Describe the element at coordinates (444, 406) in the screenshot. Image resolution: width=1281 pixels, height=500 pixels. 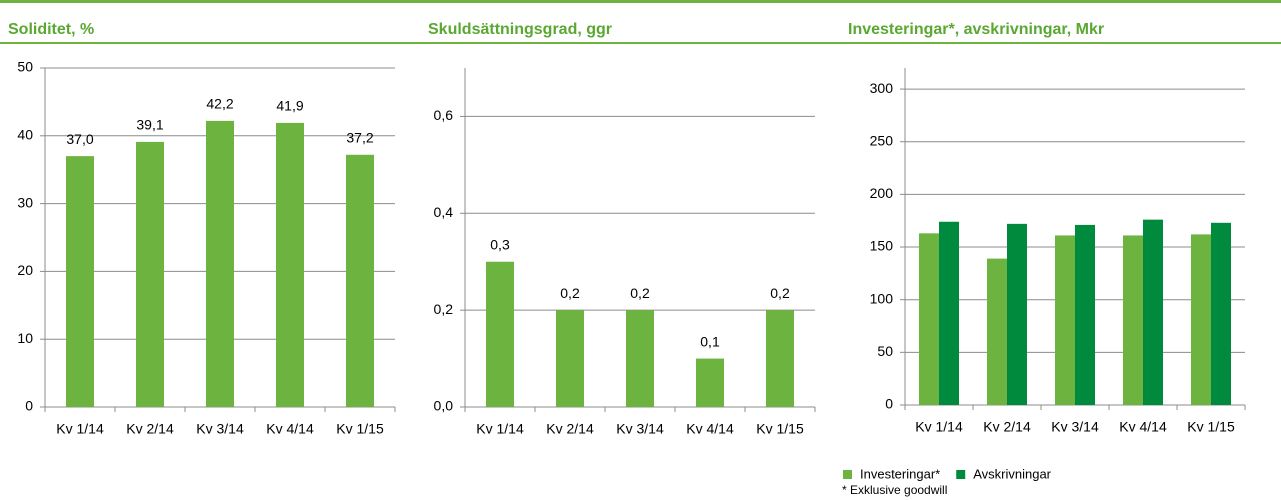
I see `y-tick-label: 0,0` at that location.